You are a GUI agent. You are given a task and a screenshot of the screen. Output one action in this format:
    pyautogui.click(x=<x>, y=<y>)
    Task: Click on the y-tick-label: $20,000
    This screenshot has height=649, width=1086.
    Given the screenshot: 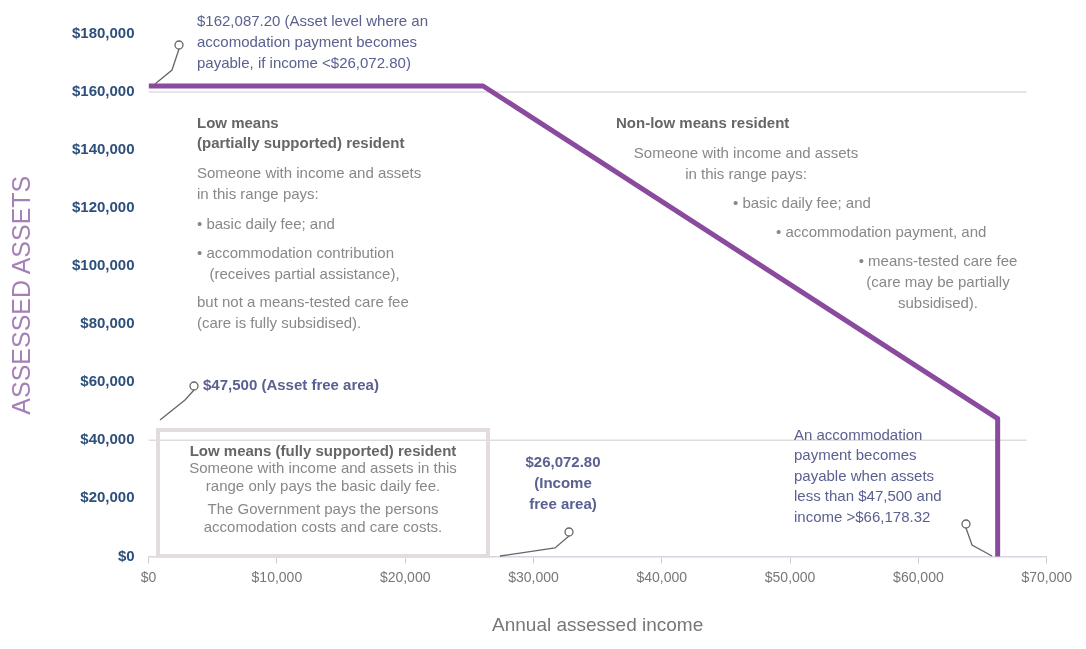 What is the action you would take?
    pyautogui.click(x=107, y=497)
    